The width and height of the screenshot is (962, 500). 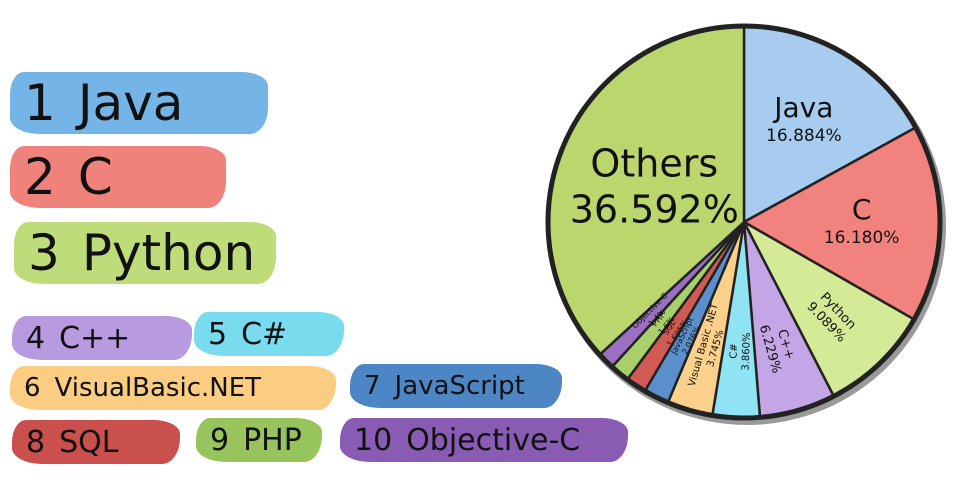 I want to click on slice-label-c: C# 3.860%, so click(x=740, y=351).